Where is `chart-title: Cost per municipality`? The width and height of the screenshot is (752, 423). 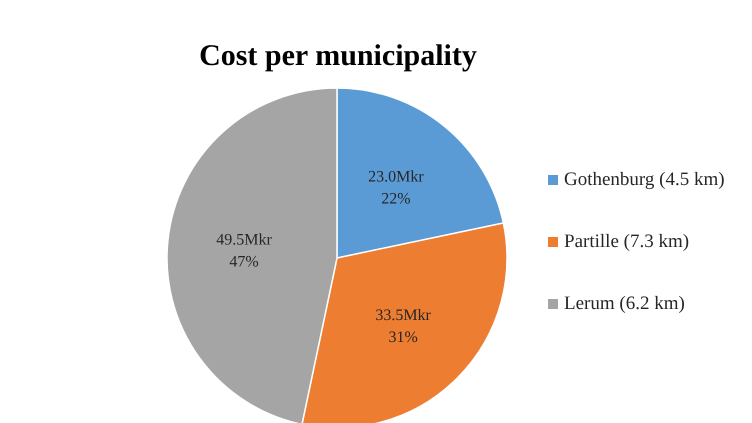
chart-title: Cost per municipality is located at coordinates (338, 55).